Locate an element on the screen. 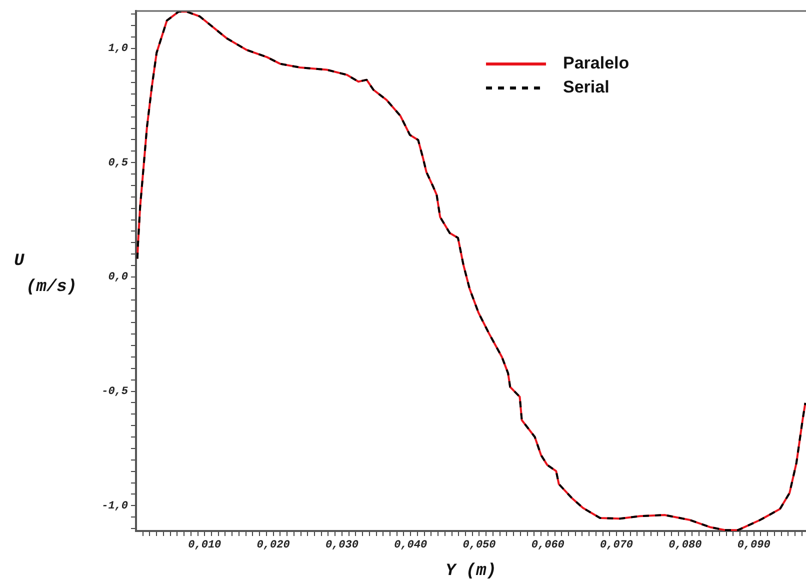 This screenshot has width=806, height=581. y-tick-label: 0,5 is located at coordinates (118, 163).